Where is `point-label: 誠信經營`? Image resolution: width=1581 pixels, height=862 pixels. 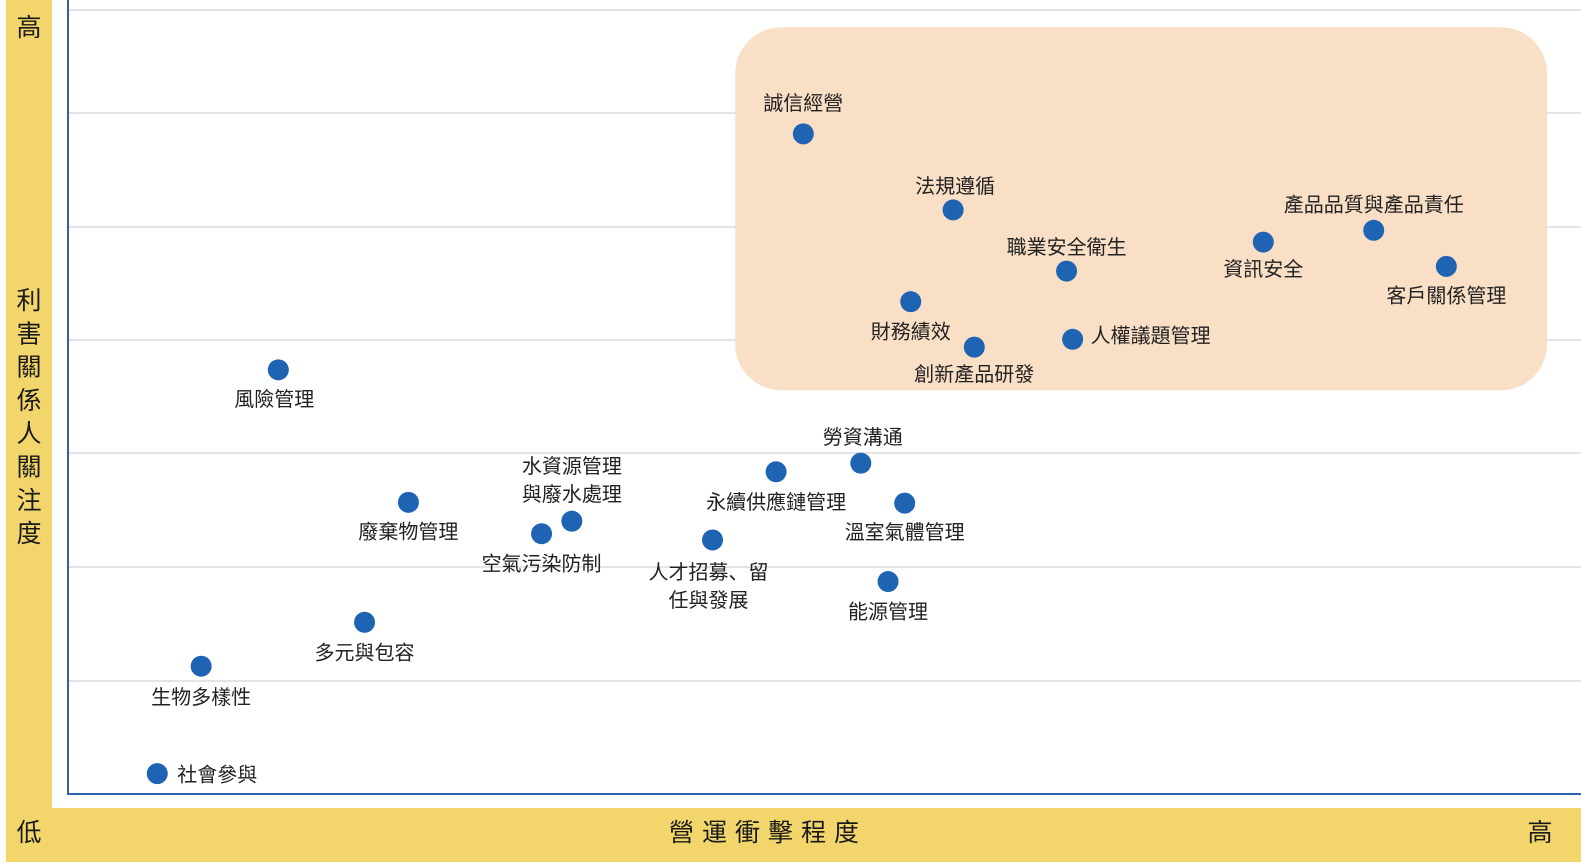
point-label: 誠信經營 is located at coordinates (803, 103).